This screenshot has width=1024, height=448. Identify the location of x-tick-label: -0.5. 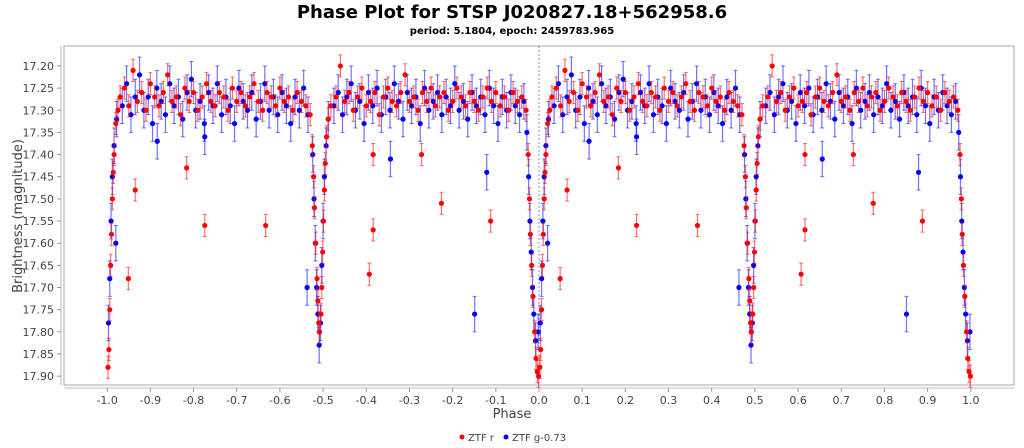
(322, 400).